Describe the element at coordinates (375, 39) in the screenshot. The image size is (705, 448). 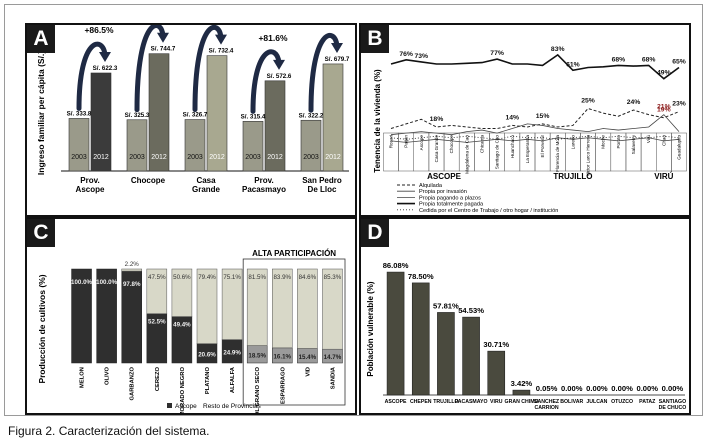
I see `panel-b-letter: B` at that location.